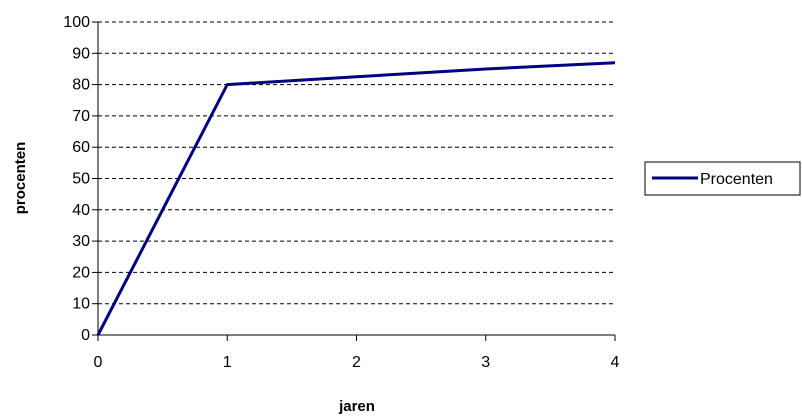 The height and width of the screenshot is (416, 802). Describe the element at coordinates (81, 53) in the screenshot. I see `y-tick-label: 90` at that location.